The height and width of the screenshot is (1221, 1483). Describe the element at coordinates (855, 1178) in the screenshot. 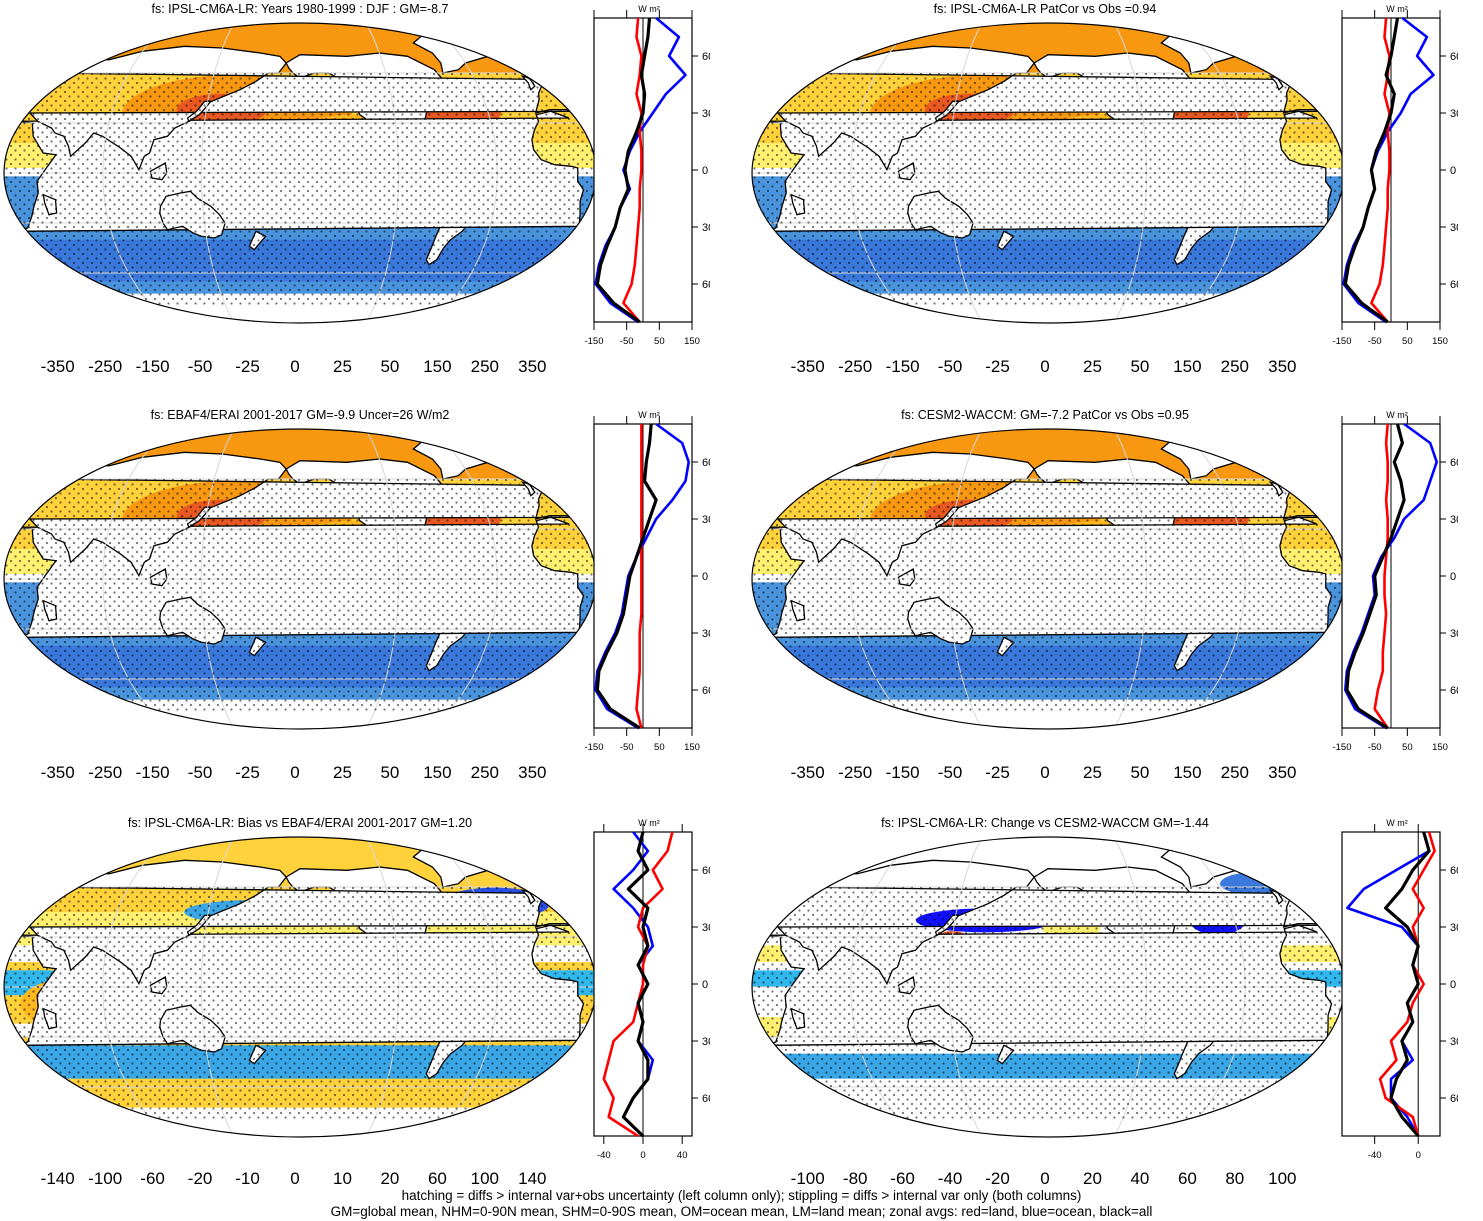

I see `colorbar-tick-label: -80` at that location.